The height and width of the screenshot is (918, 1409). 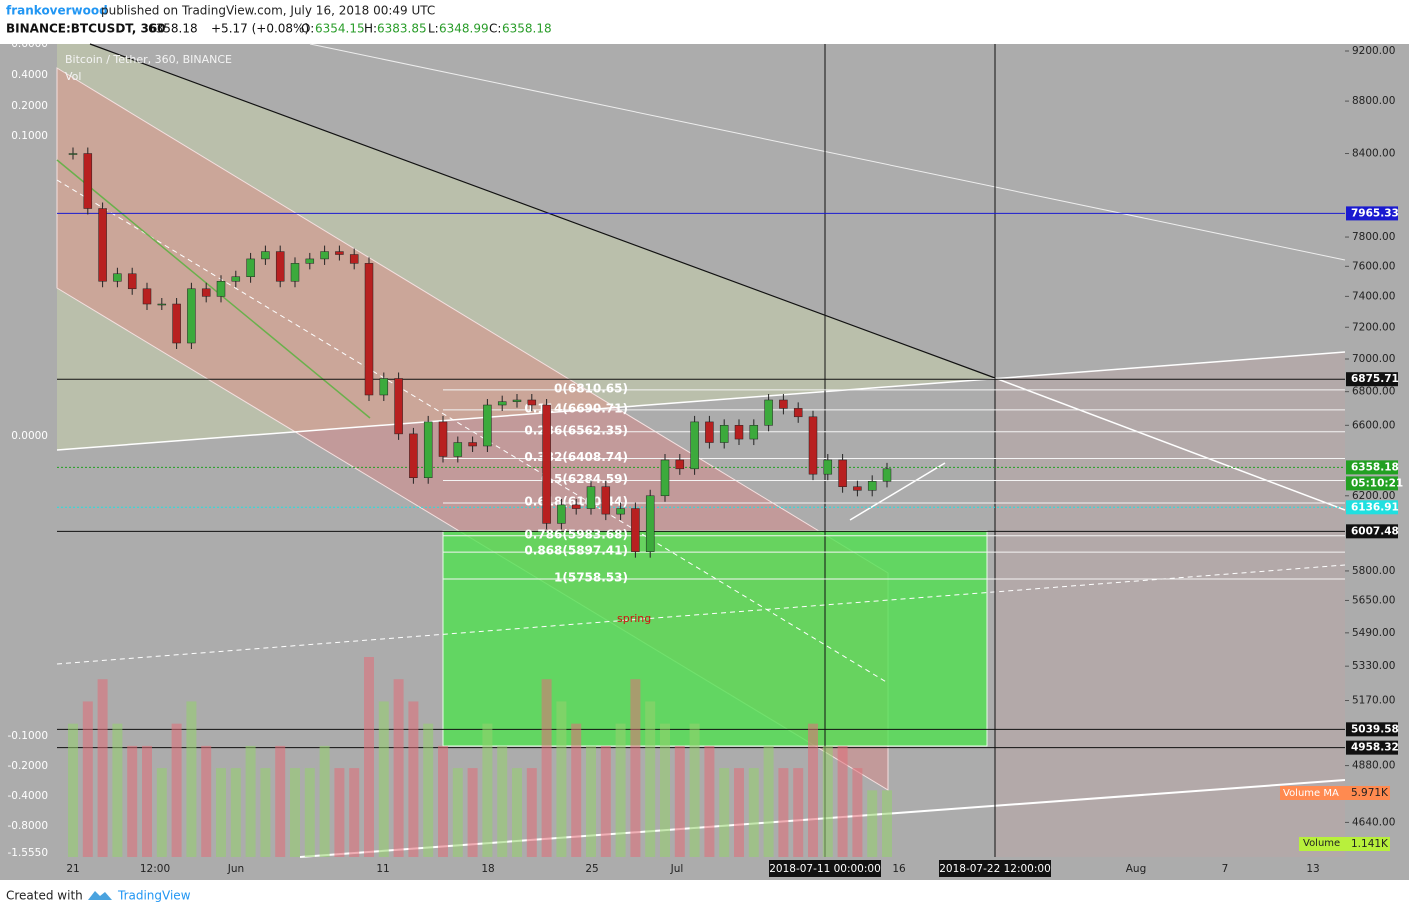 I want to click on fib-label: 0.5(6284.59), so click(x=584, y=479).